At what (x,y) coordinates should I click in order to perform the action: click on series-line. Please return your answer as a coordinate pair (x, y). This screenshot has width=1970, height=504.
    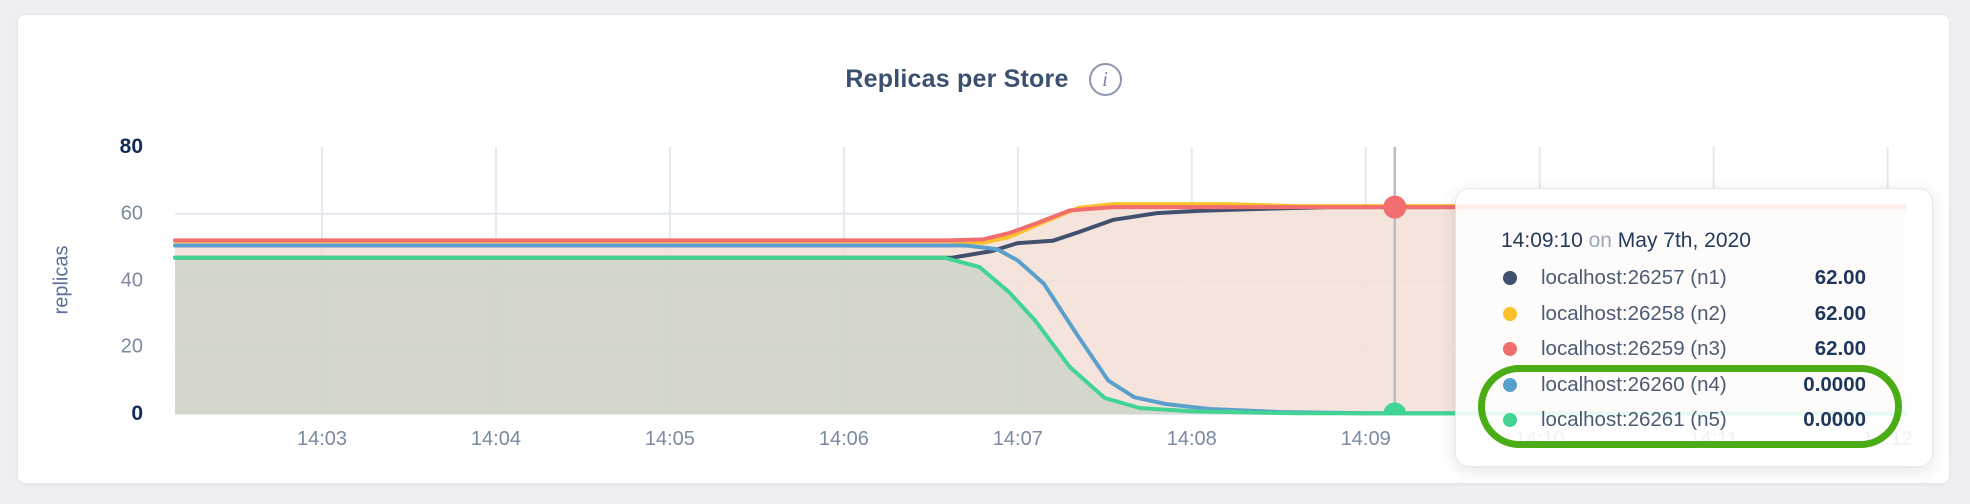
    Looking at the image, I should click on (1040, 224).